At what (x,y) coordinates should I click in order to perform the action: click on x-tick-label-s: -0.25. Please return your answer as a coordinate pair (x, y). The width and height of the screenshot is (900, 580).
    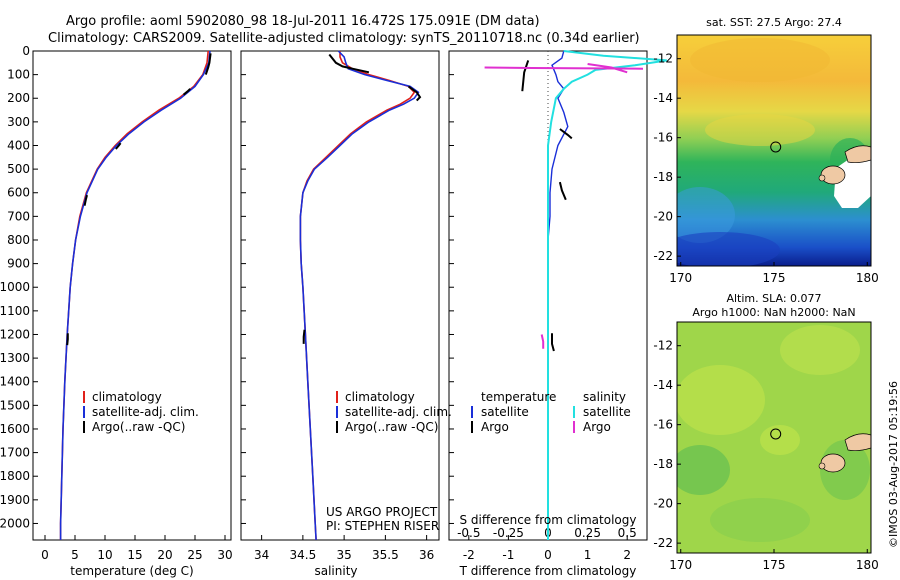
    Looking at the image, I should click on (508, 533).